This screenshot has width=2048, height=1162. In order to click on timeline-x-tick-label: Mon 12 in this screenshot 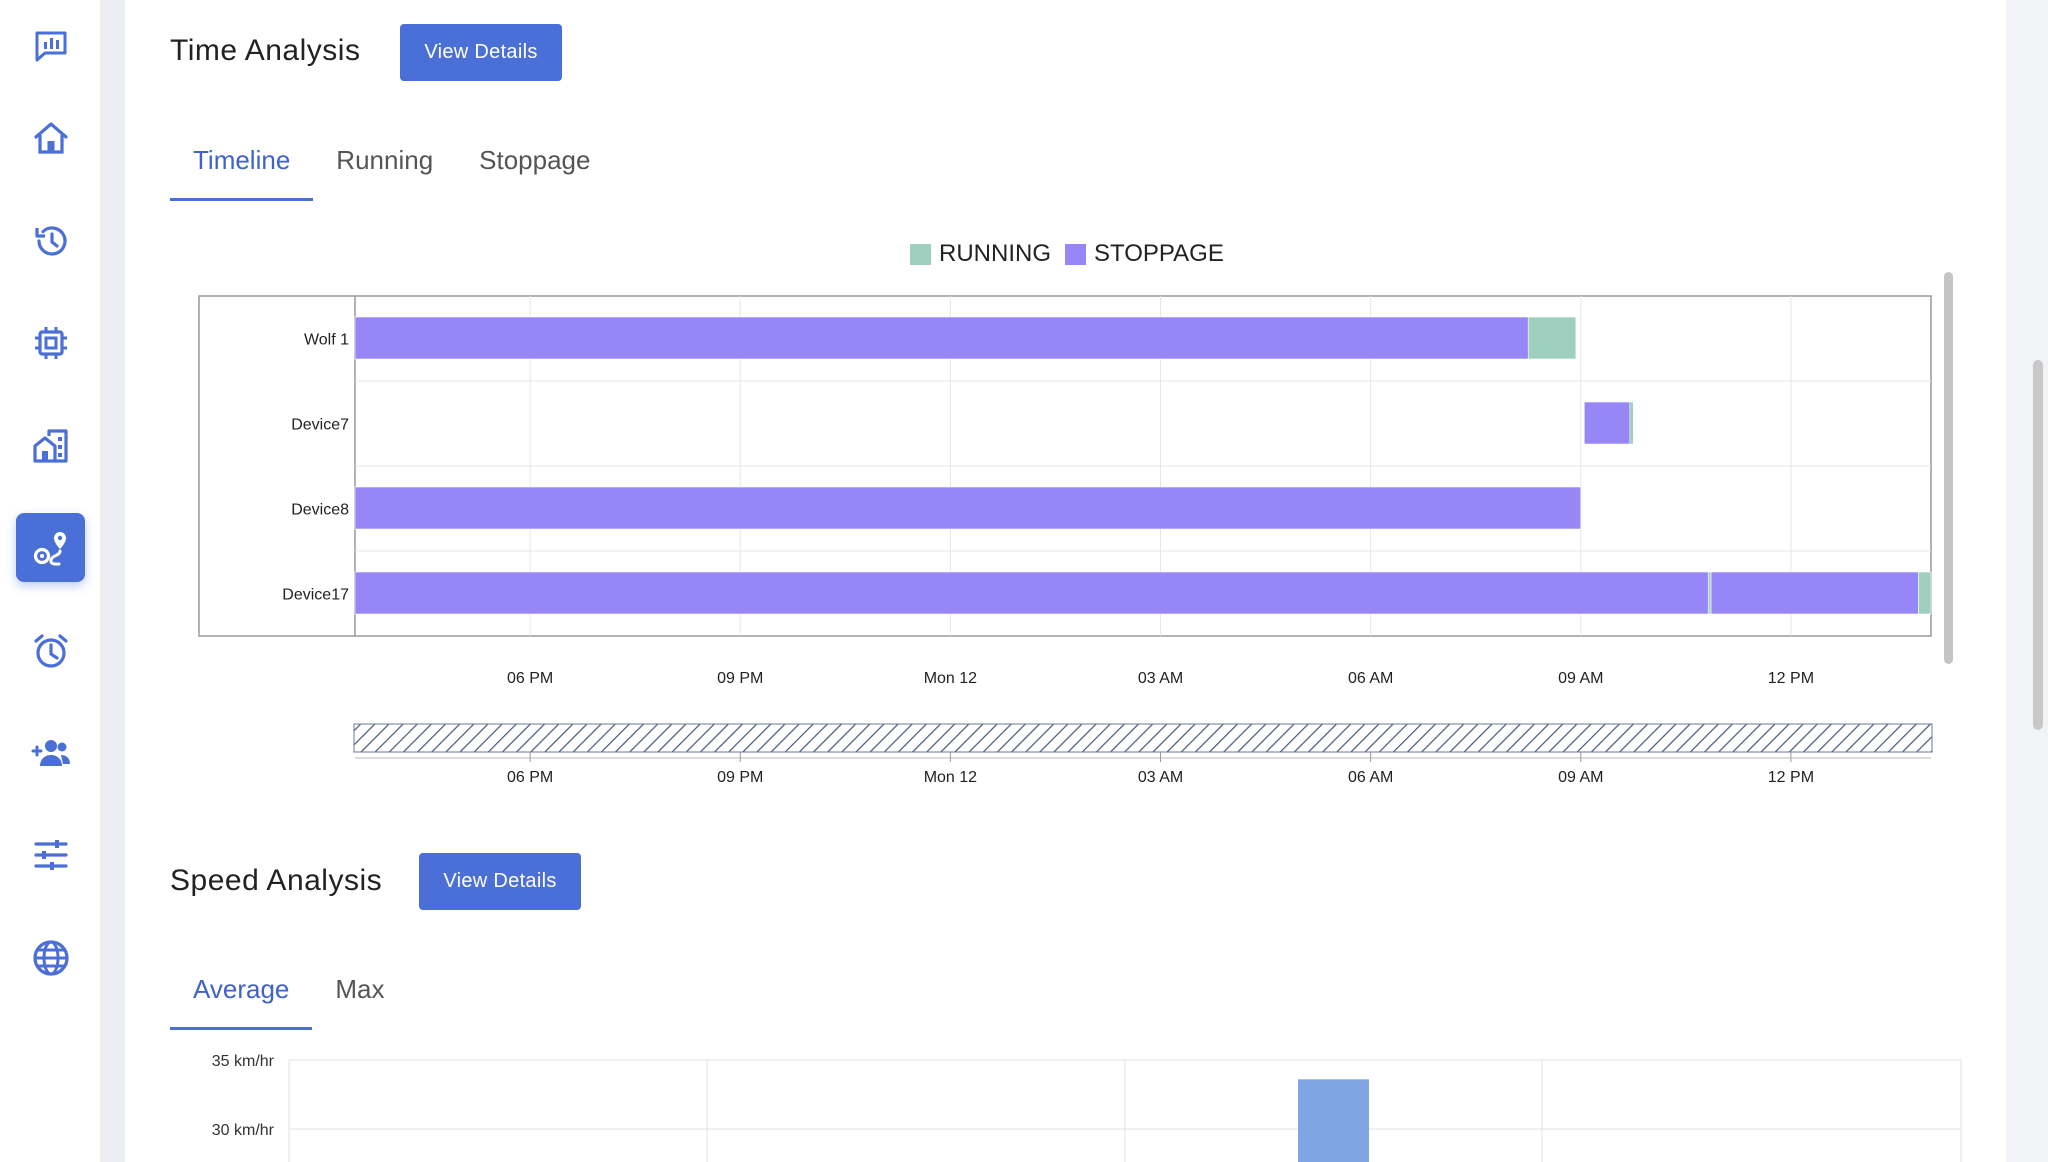, I will do `click(950, 678)`.